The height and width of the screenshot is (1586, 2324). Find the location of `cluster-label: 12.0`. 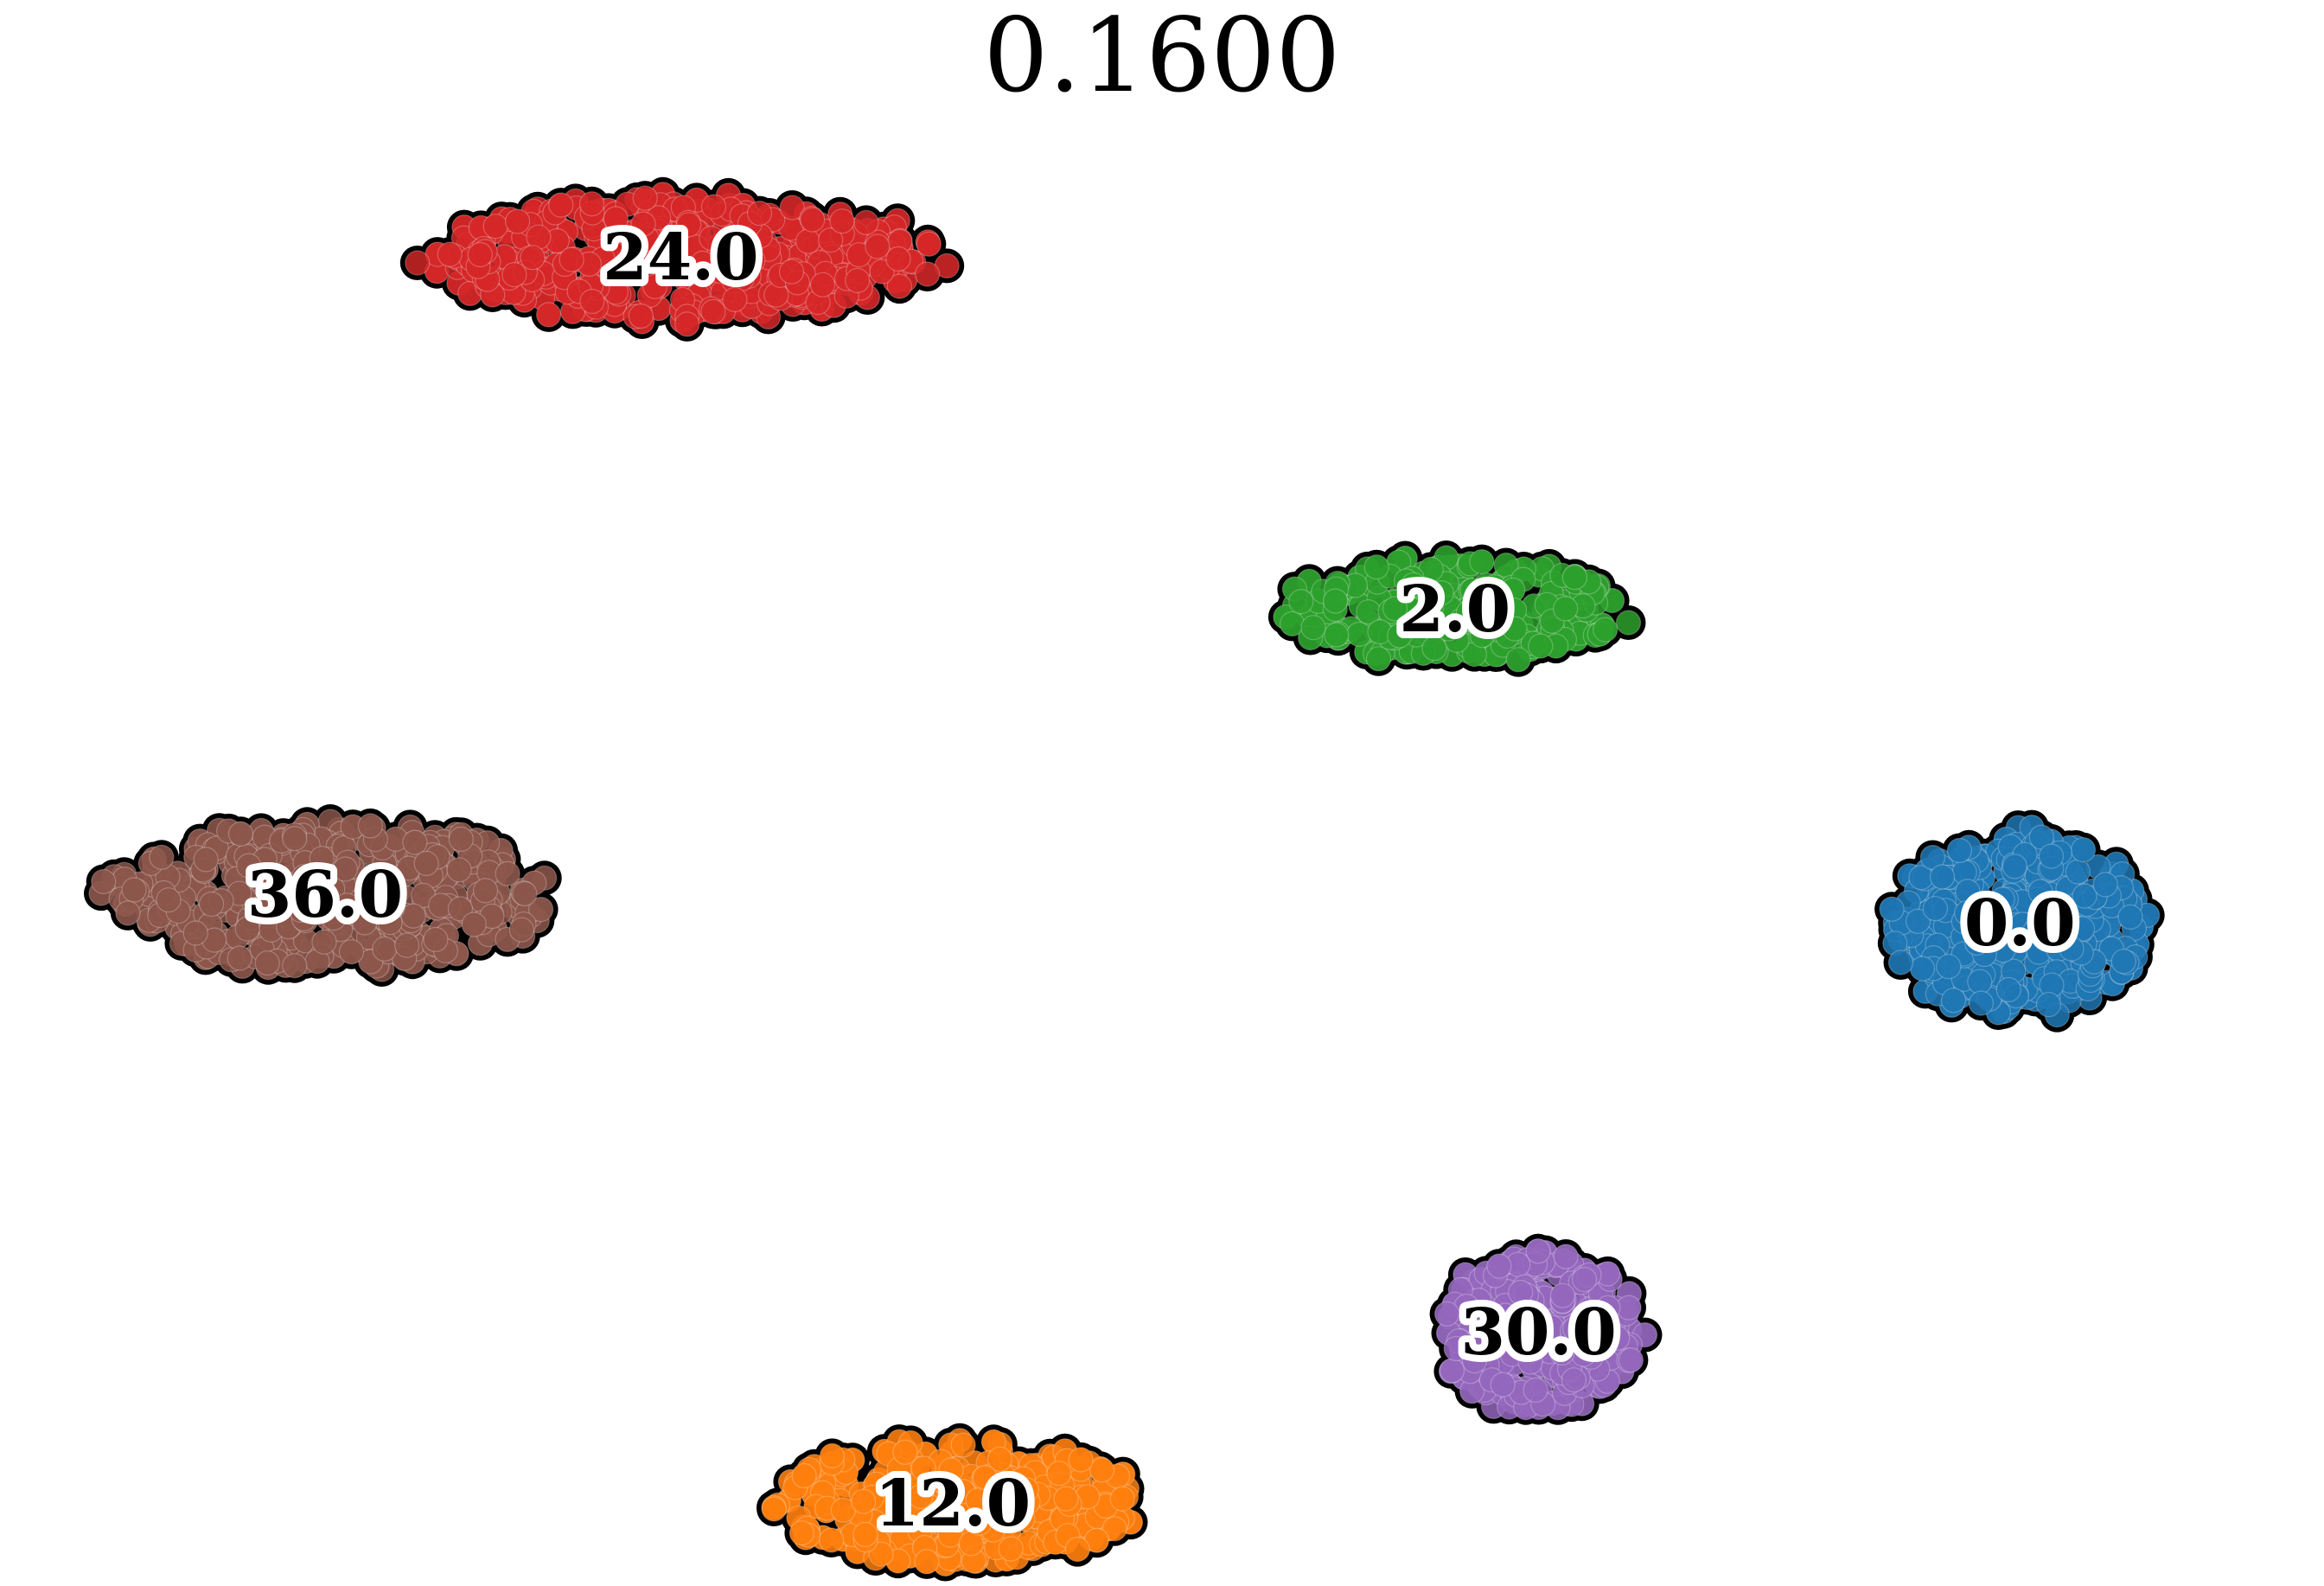

cluster-label: 12.0 is located at coordinates (953, 1504).